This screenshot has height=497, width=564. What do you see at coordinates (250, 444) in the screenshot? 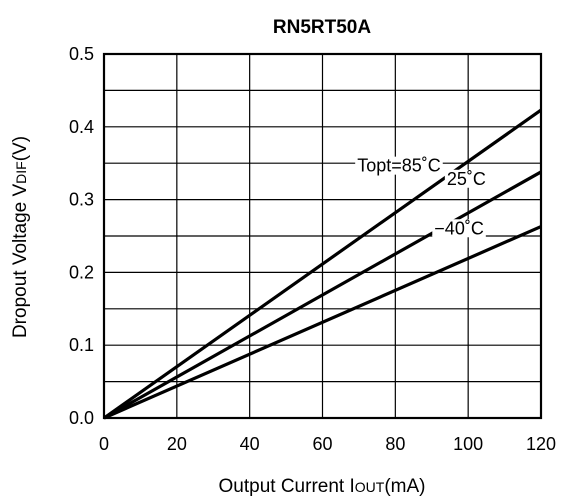
I see `x-tick-label: 40` at bounding box center [250, 444].